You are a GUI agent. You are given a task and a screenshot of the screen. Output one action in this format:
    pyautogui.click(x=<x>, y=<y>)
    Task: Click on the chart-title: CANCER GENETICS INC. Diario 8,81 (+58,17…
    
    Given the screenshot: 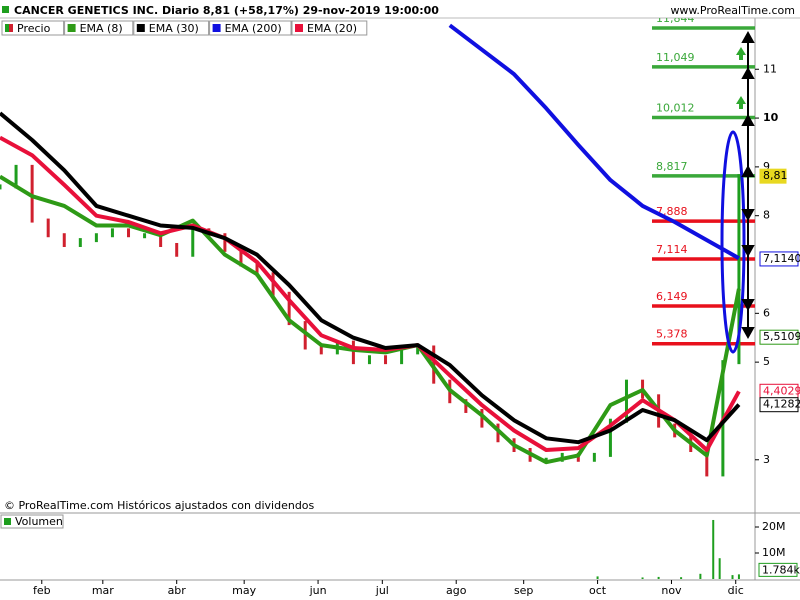 What is the action you would take?
    pyautogui.click(x=226, y=10)
    